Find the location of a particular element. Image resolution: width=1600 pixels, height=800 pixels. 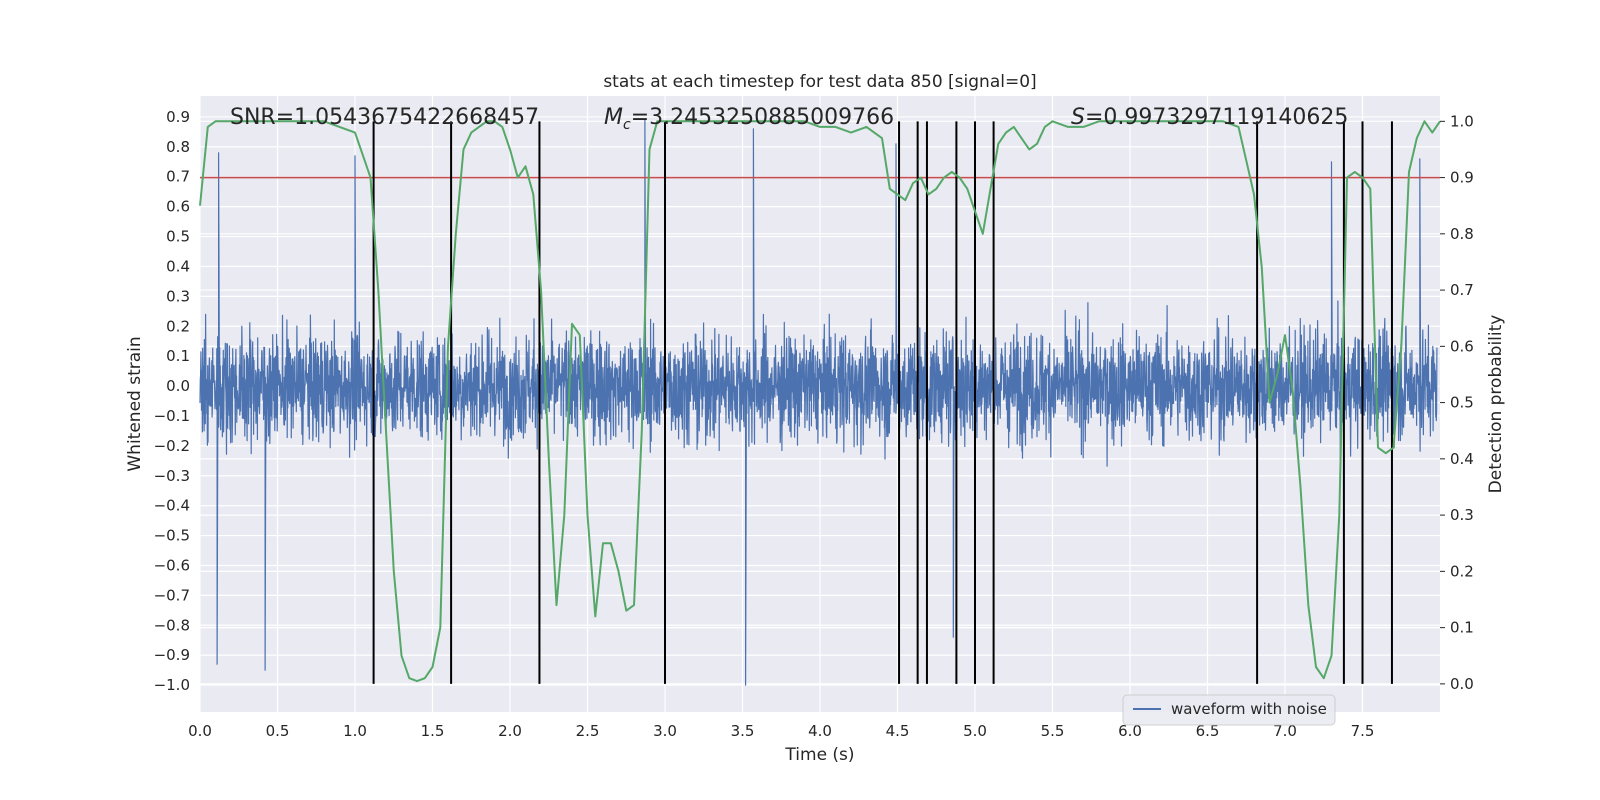

chirp-mass-annotation: Mc=3.2453250885009766 is located at coordinates (749, 119).